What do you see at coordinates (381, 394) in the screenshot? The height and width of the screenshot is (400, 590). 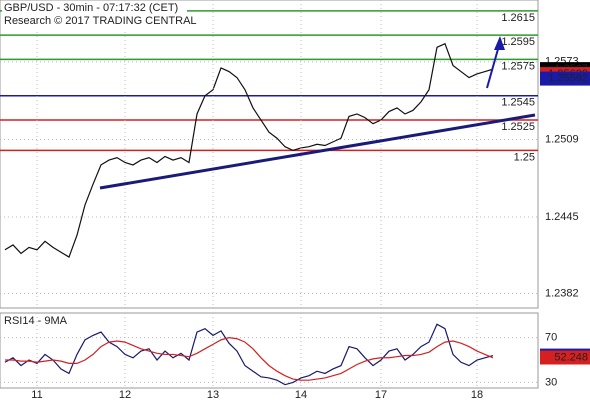 I see `x-tick-label: 17` at bounding box center [381, 394].